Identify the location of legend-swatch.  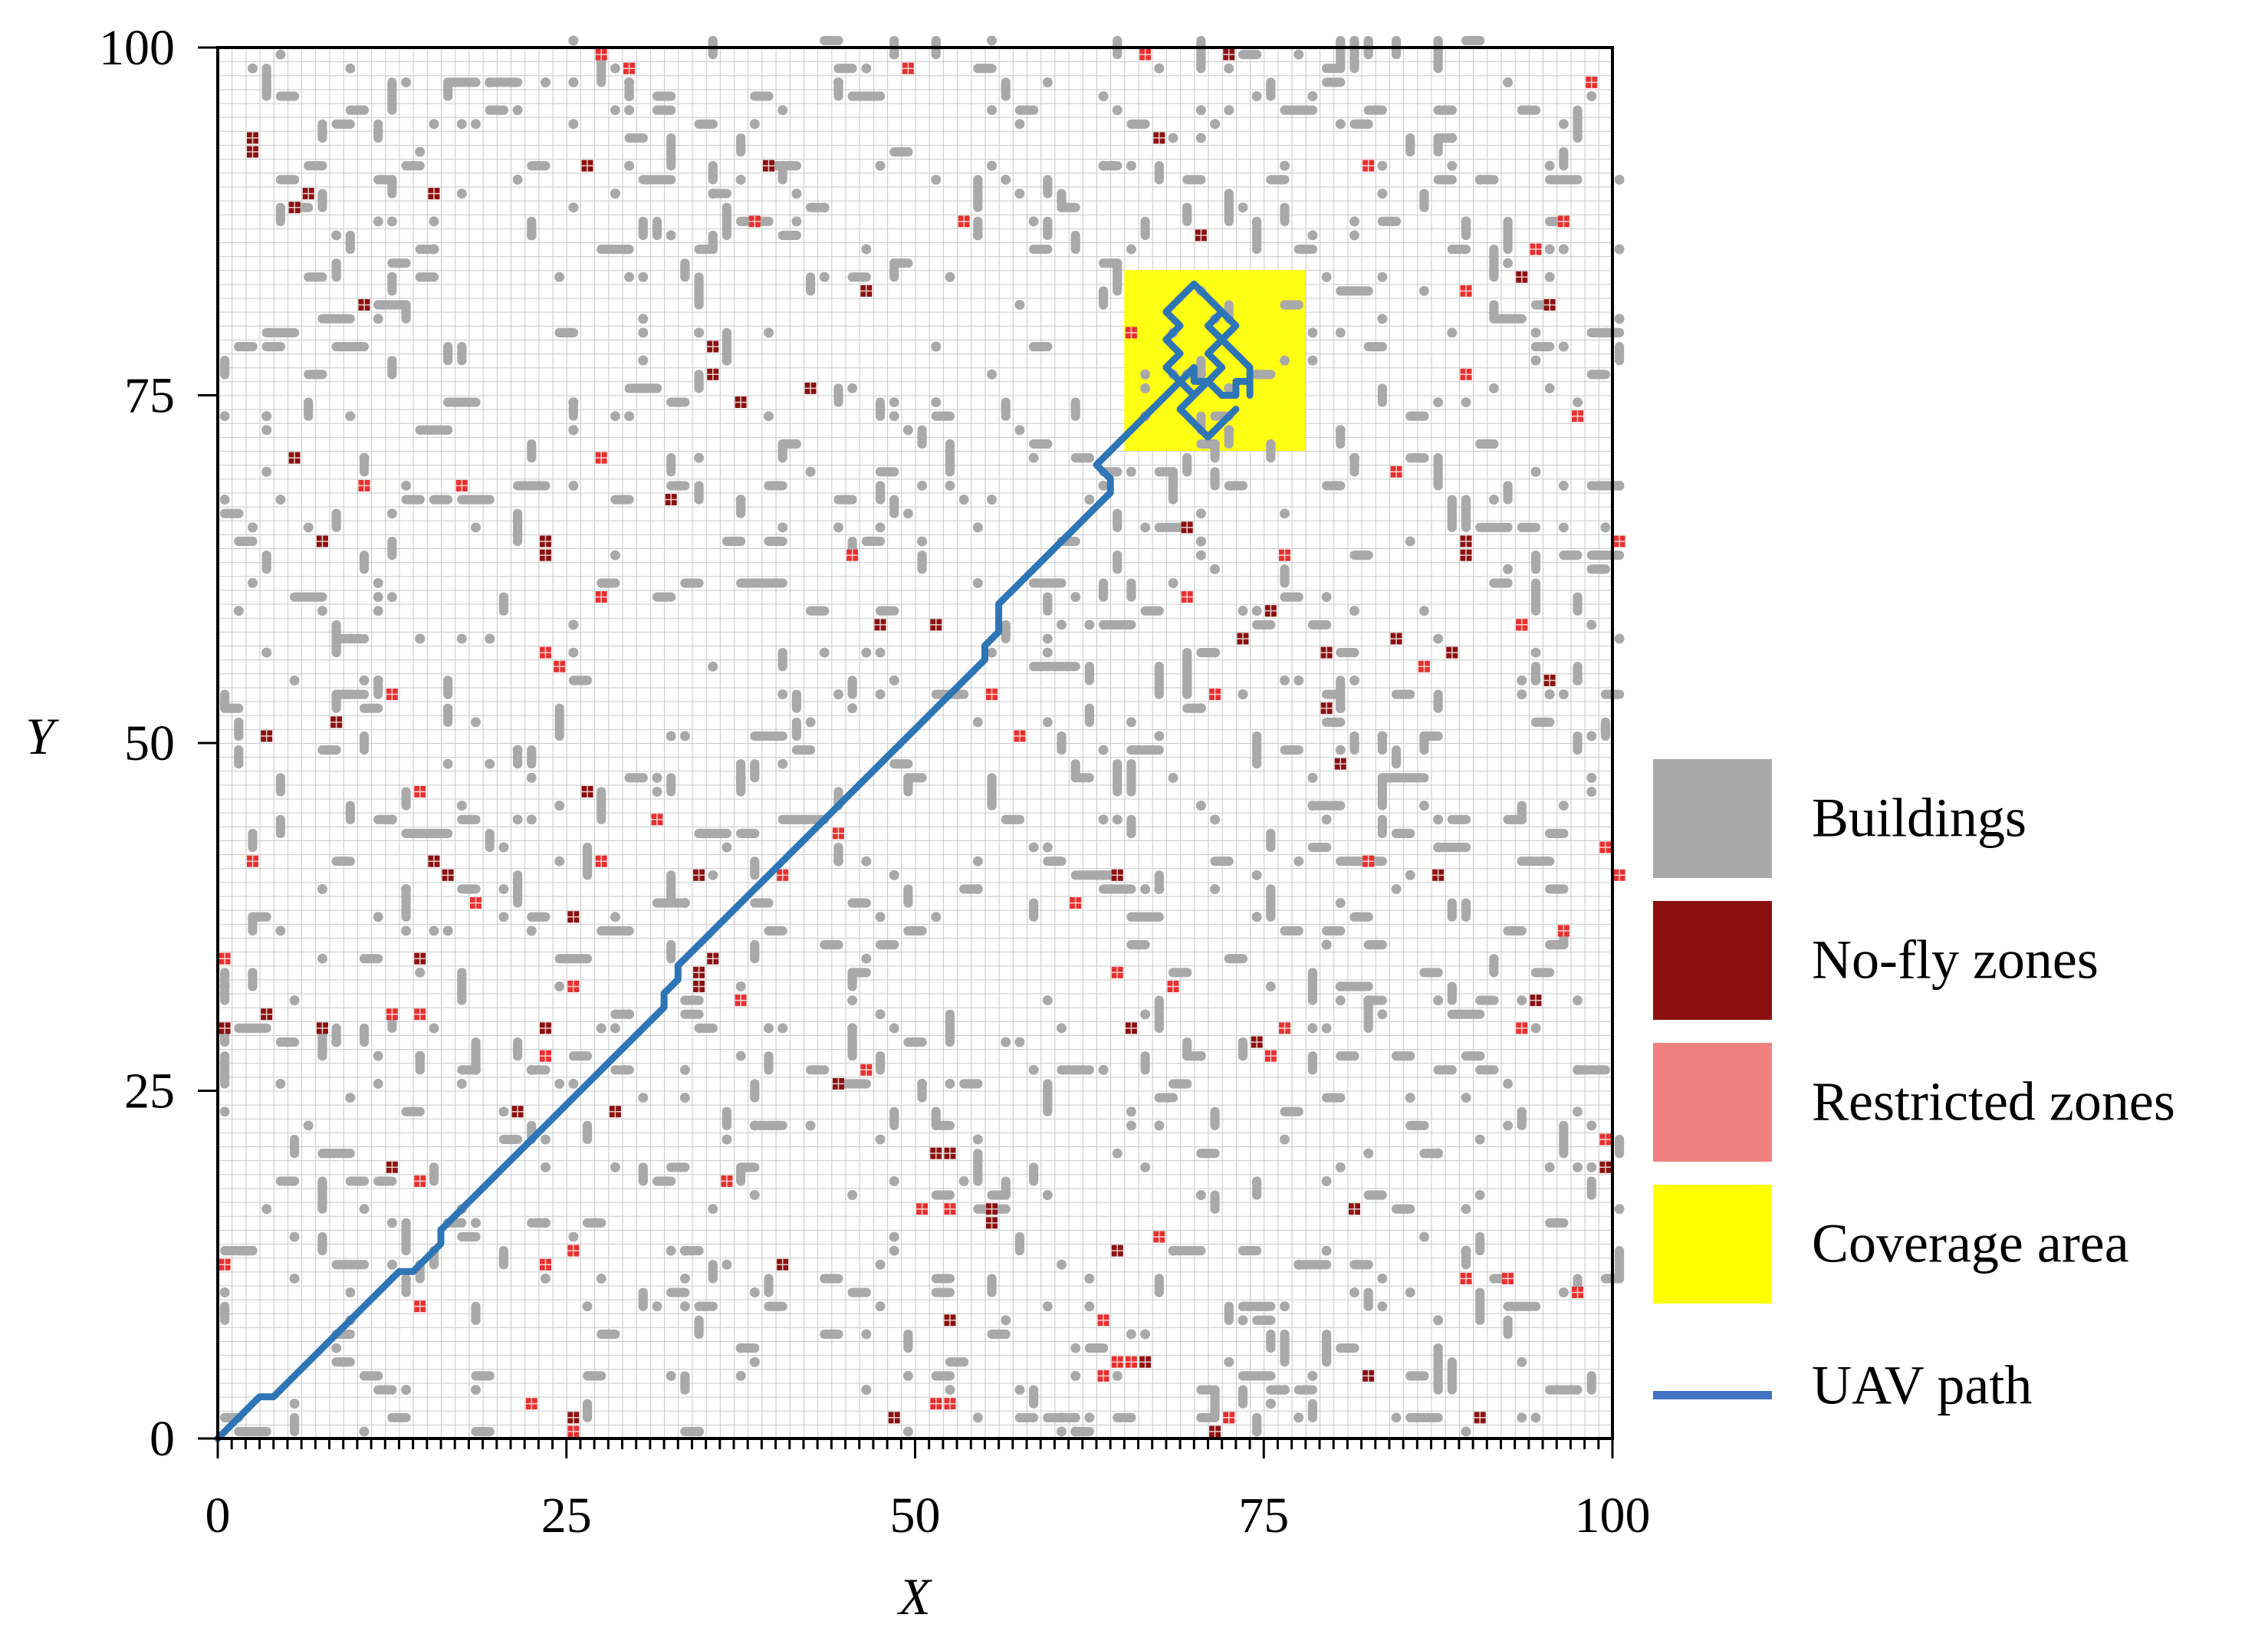
(1712, 1102).